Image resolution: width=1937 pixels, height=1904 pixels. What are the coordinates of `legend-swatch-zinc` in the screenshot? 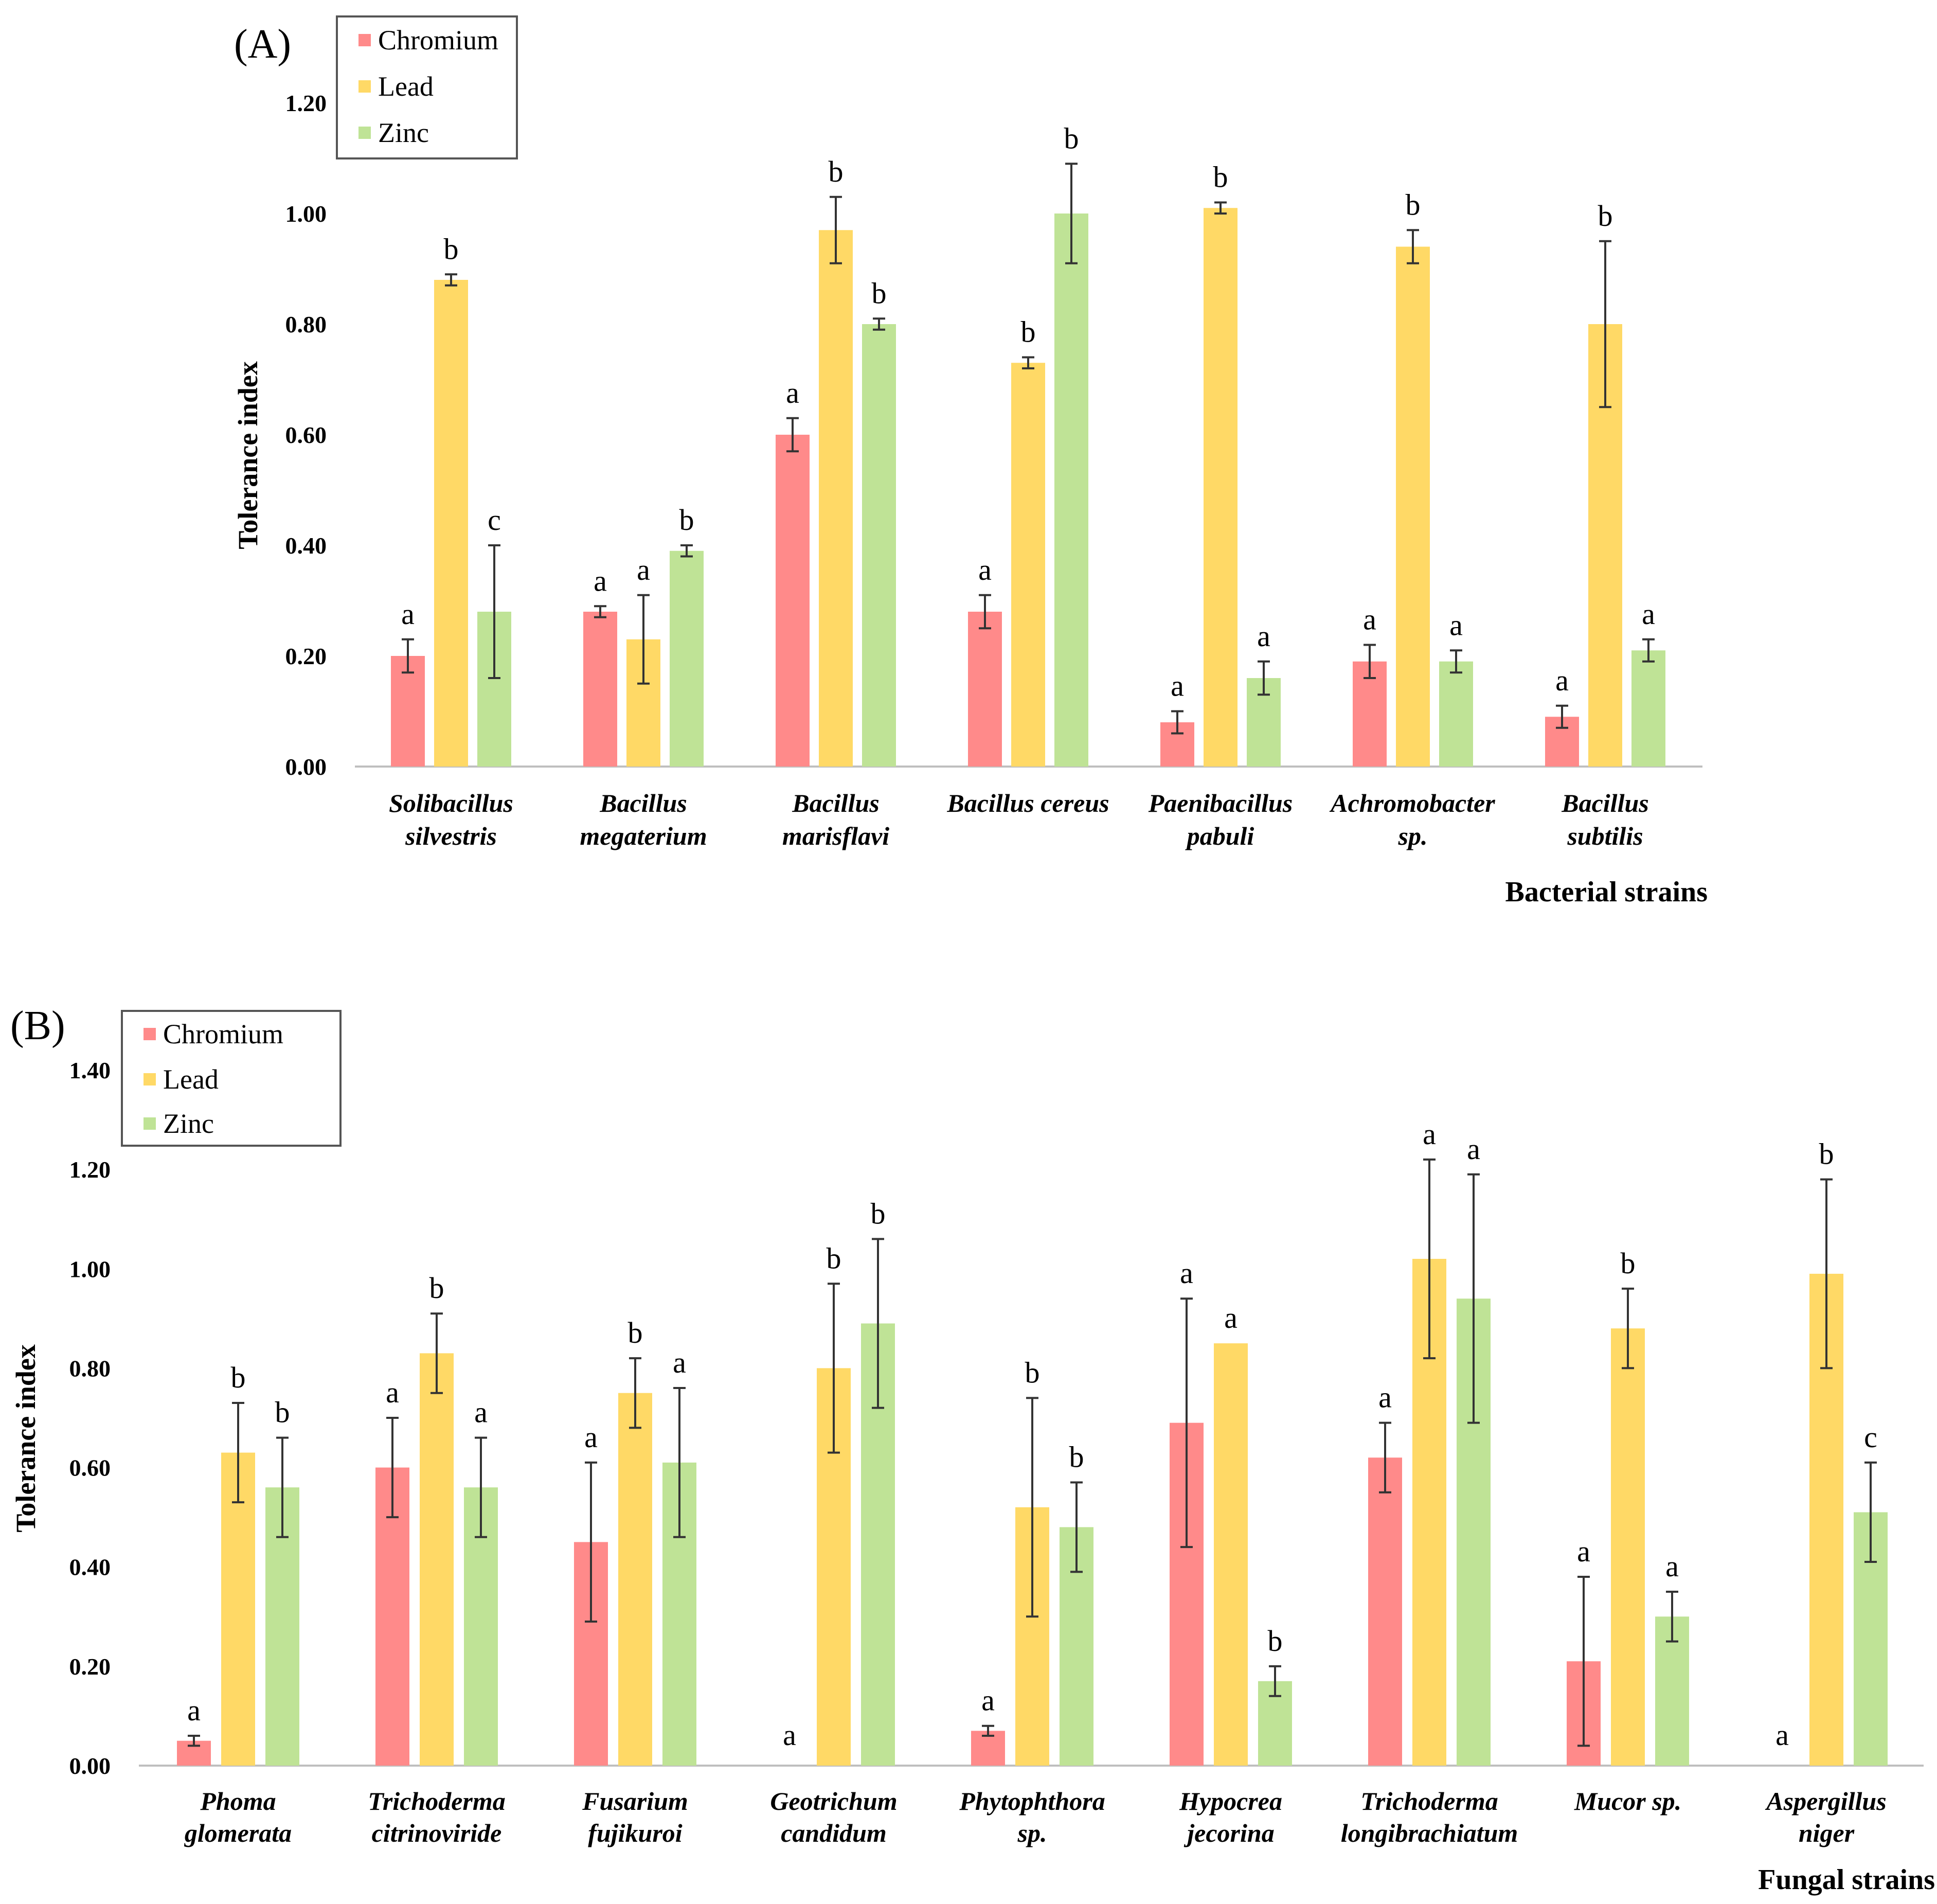 It's located at (364, 133).